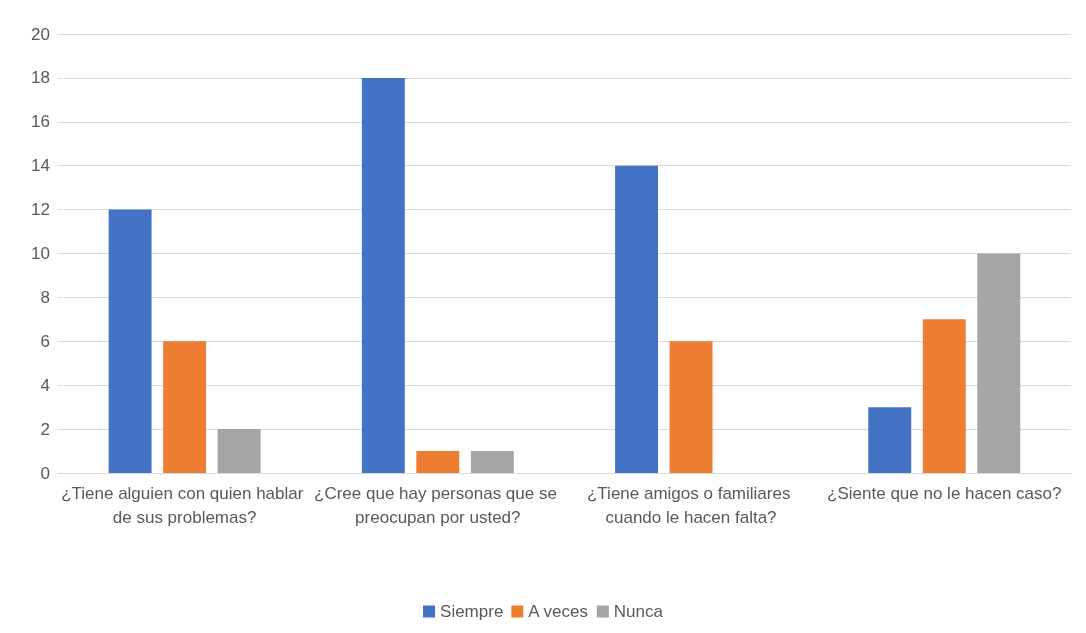  Describe the element at coordinates (558, 611) in the screenshot. I see `legend-label: A veces` at that location.